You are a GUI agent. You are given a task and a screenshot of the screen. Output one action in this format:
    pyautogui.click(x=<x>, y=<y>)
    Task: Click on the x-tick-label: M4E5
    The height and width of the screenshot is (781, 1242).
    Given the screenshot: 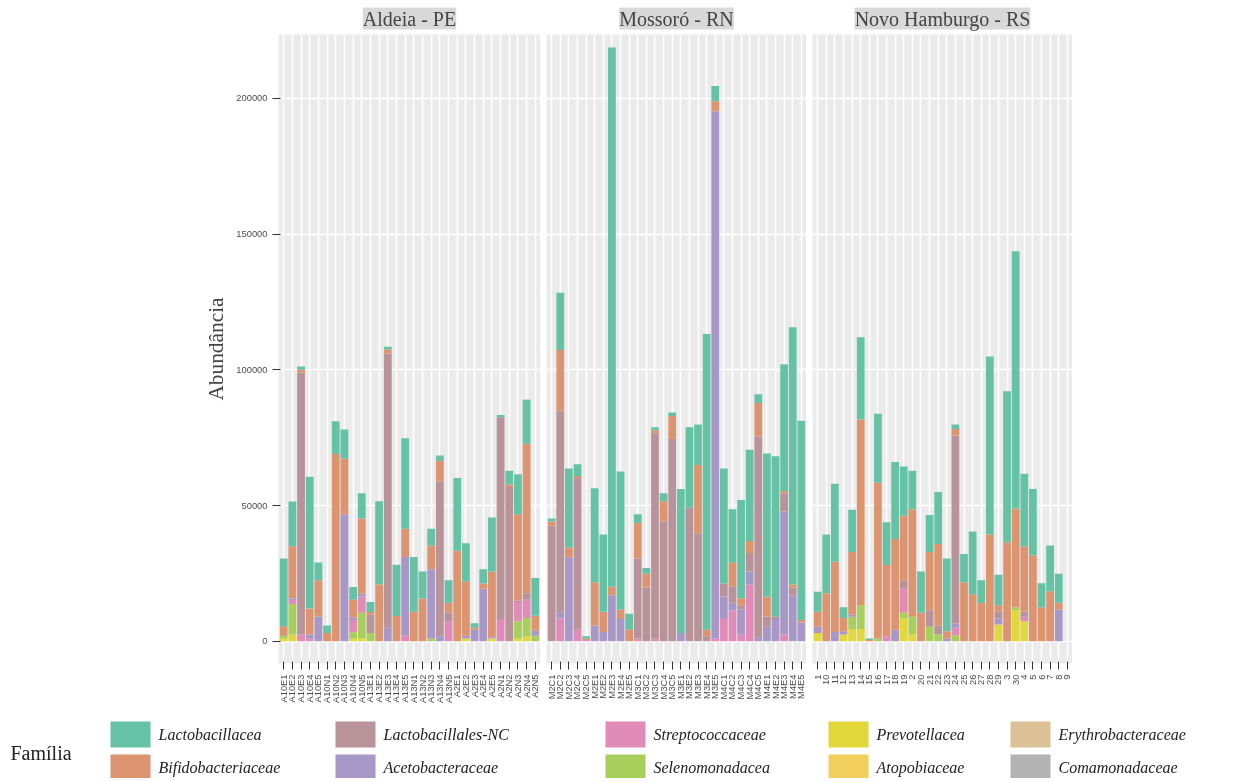 What is the action you would take?
    pyautogui.click(x=801, y=686)
    